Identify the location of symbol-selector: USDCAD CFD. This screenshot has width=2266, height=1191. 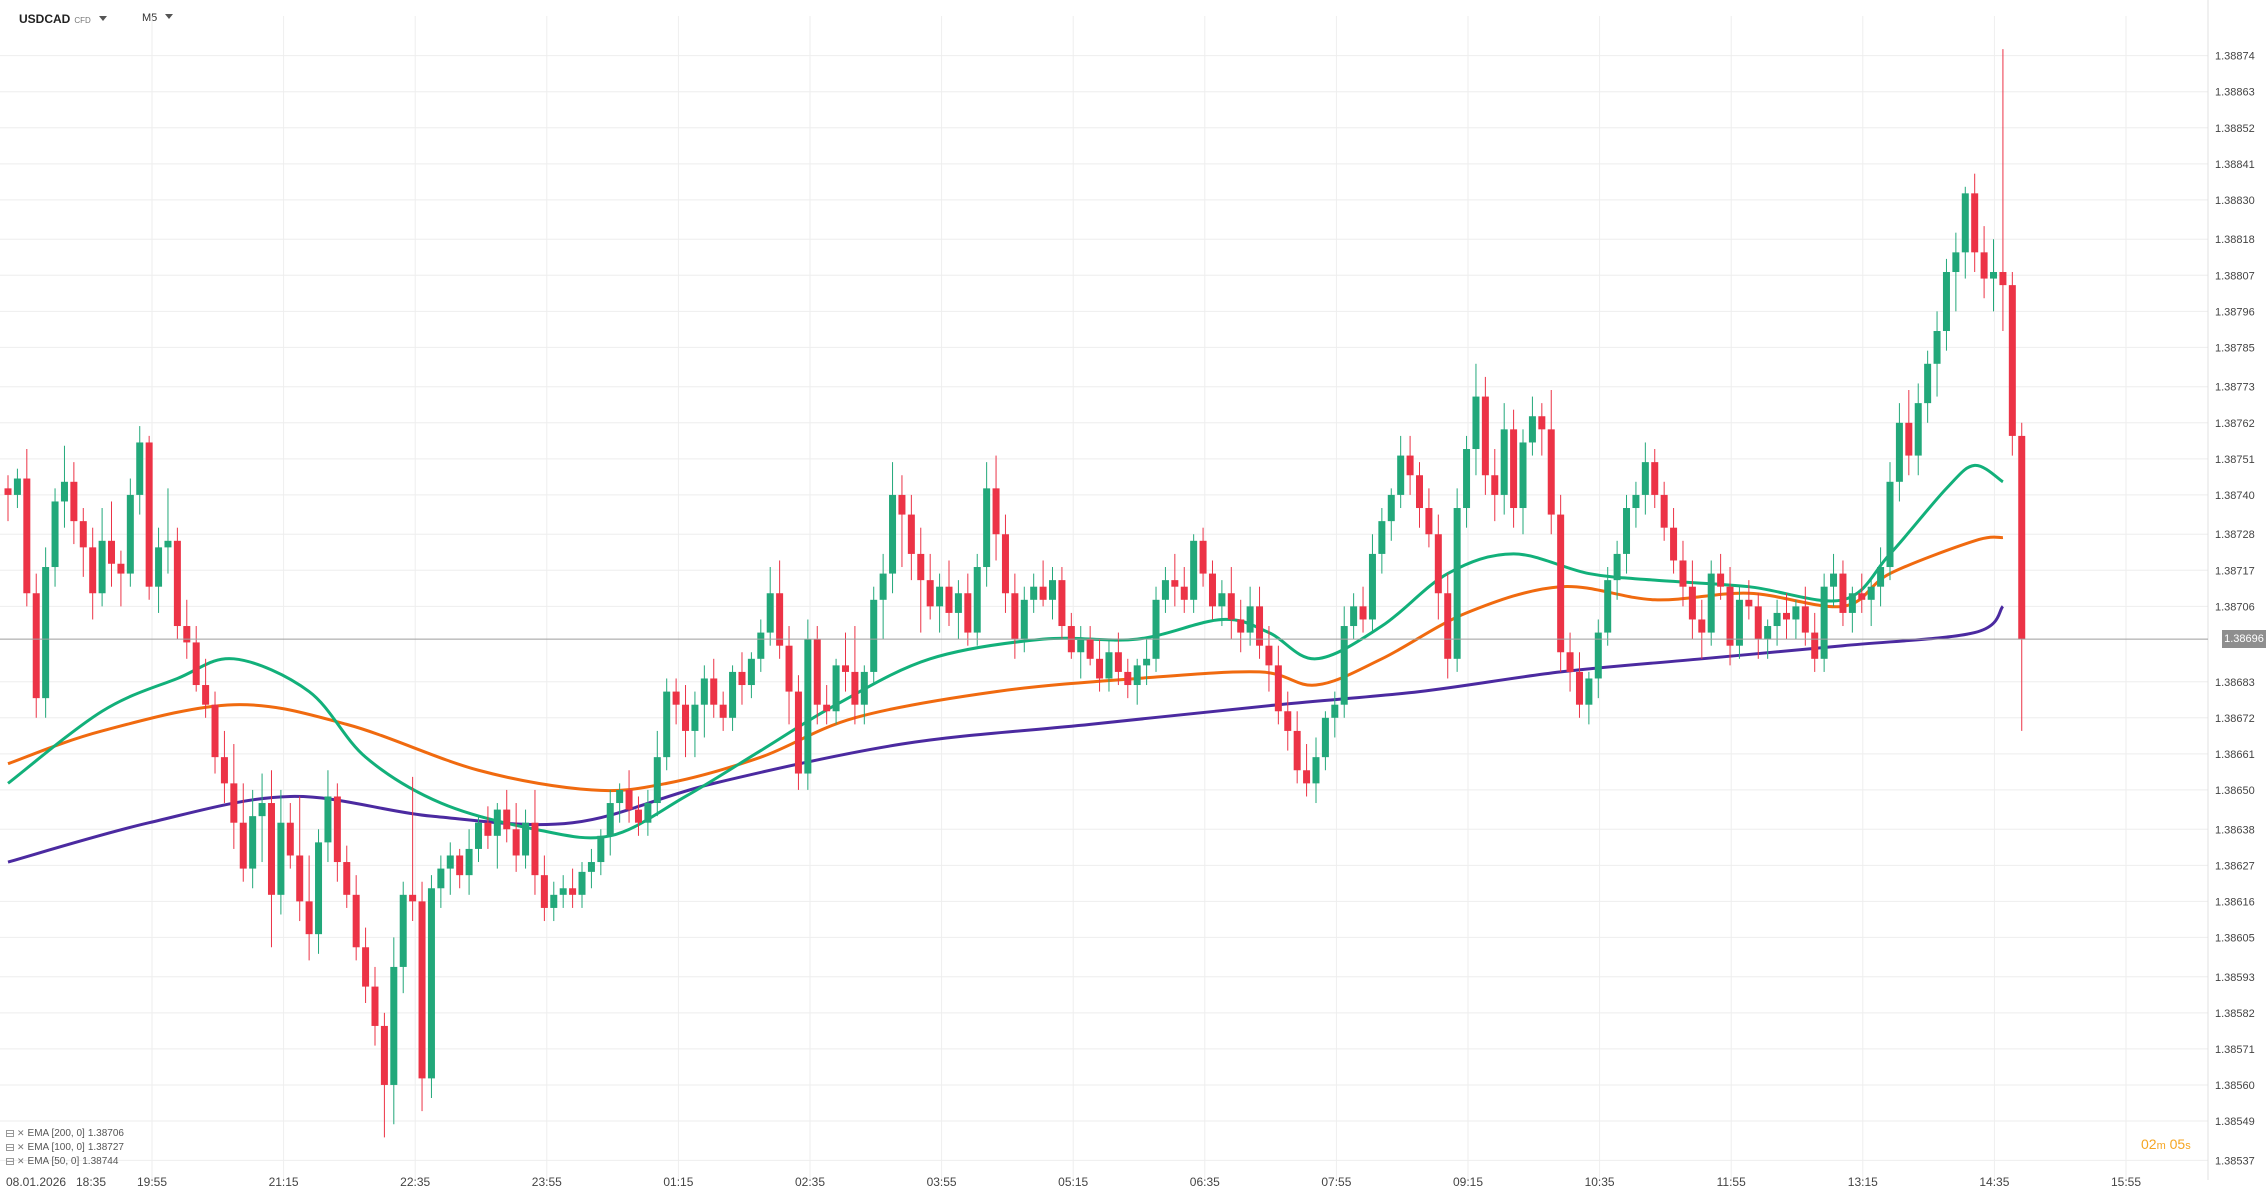
(63, 19).